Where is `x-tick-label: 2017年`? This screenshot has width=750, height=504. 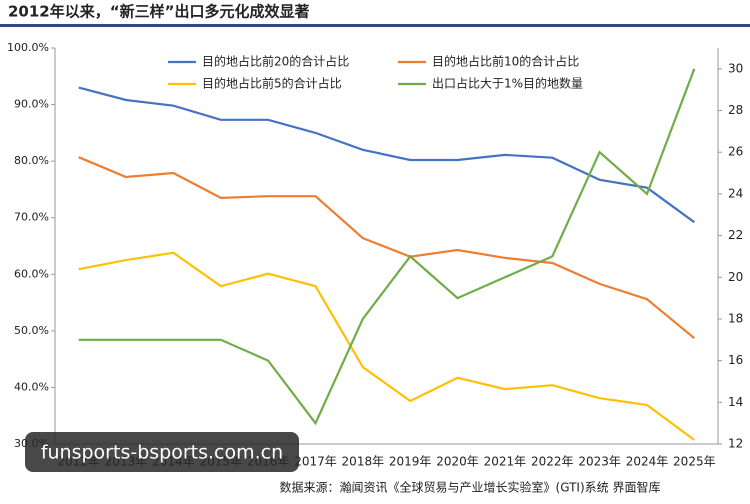
x-tick-label: 2017年 is located at coordinates (315, 462).